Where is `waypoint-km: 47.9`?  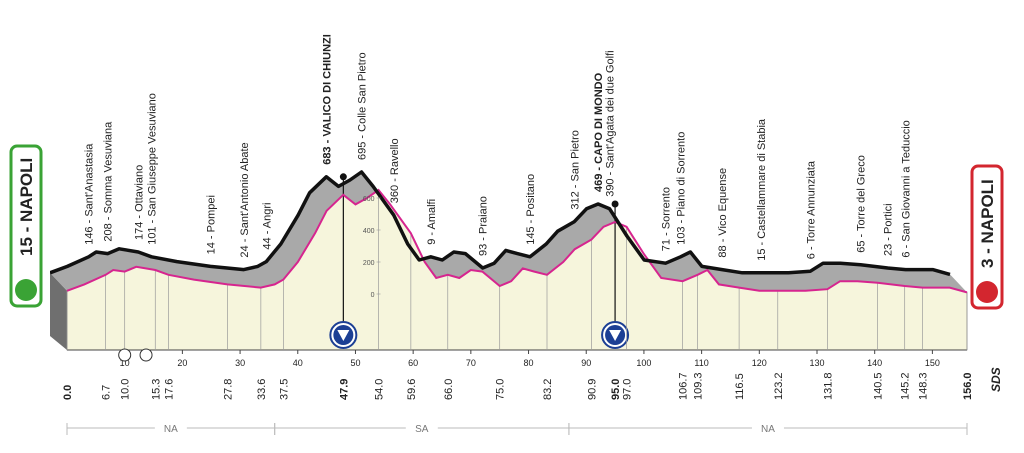 waypoint-km: 47.9 is located at coordinates (344, 389).